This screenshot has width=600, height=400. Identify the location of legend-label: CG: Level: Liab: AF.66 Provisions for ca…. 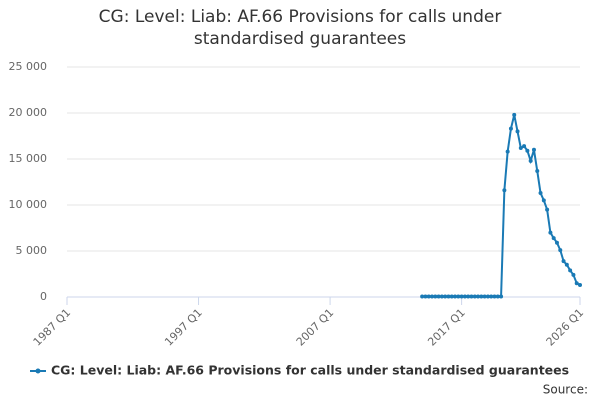
(310, 370).